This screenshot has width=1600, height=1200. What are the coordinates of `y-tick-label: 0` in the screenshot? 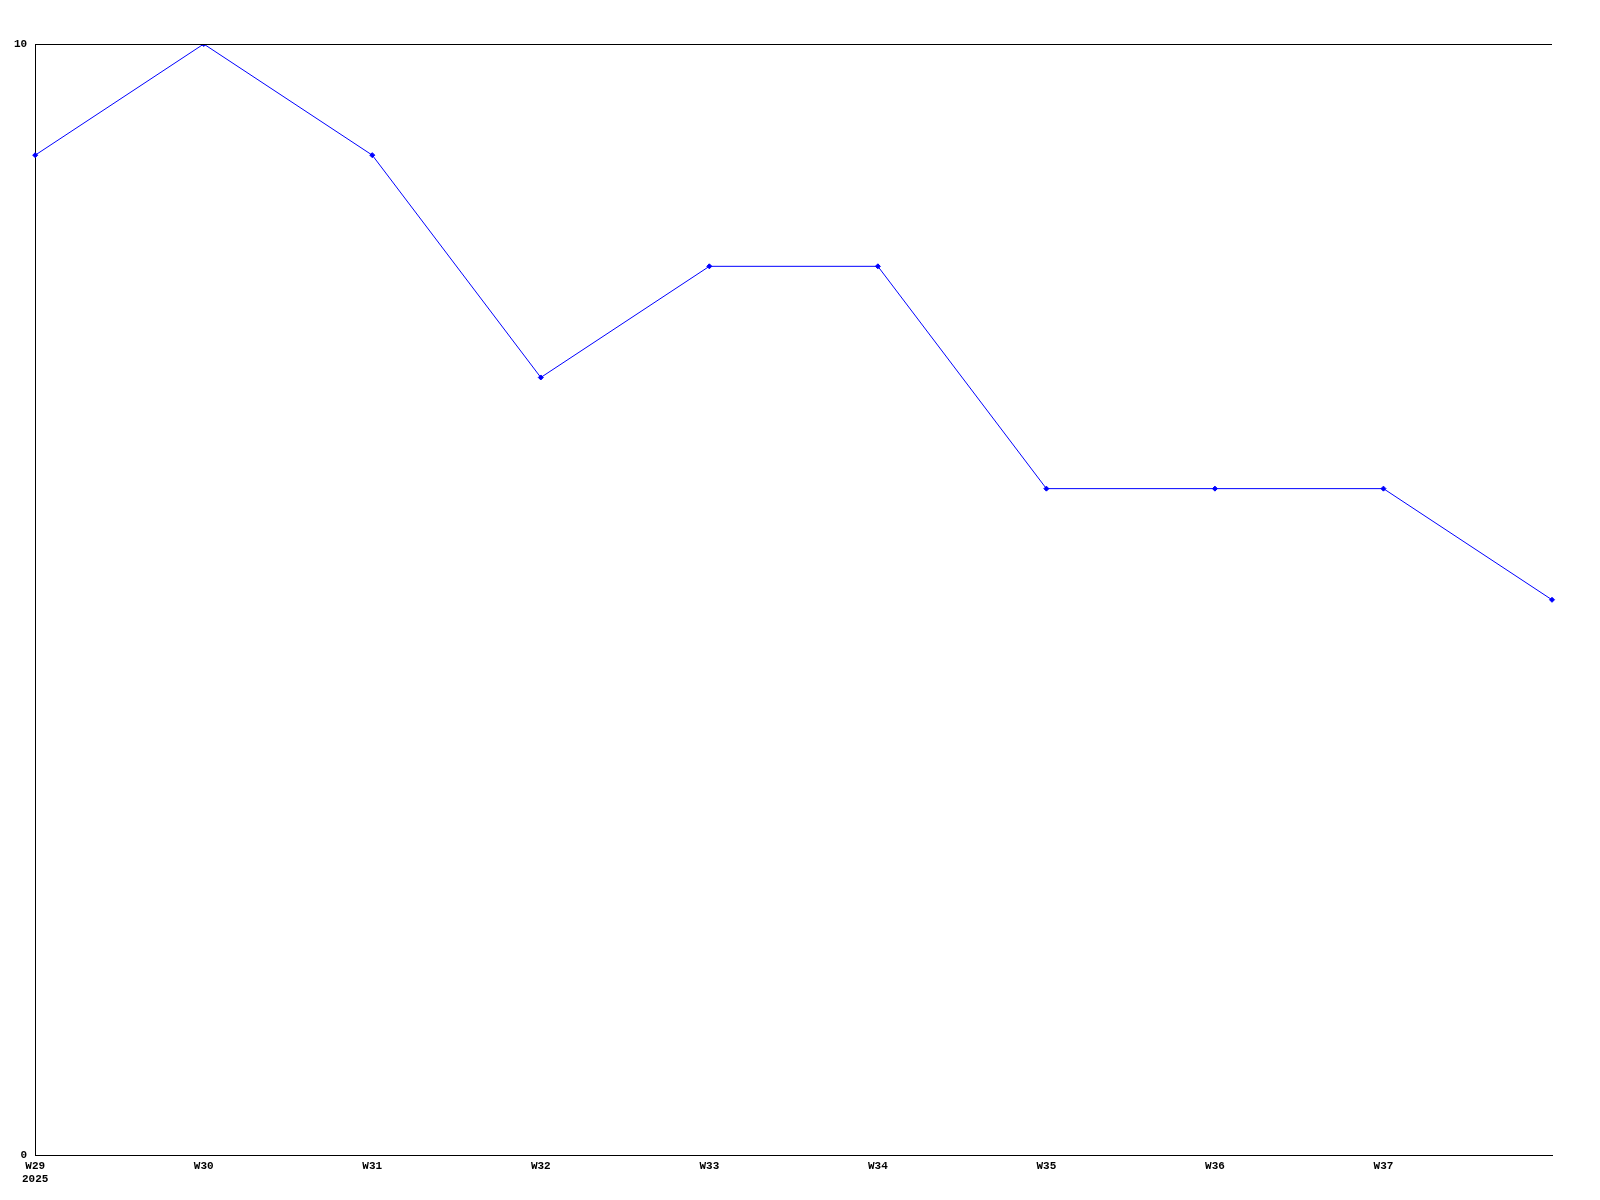 It's located at (24, 1155).